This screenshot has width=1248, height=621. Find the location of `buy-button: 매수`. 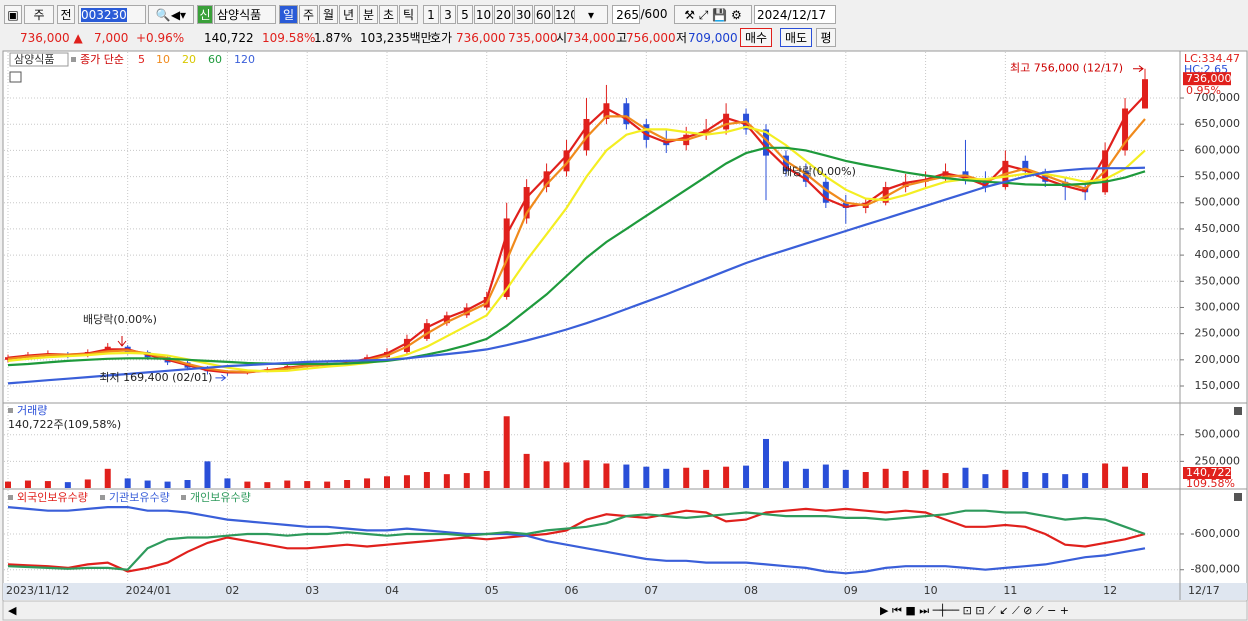

buy-button: 매수 is located at coordinates (756, 37).